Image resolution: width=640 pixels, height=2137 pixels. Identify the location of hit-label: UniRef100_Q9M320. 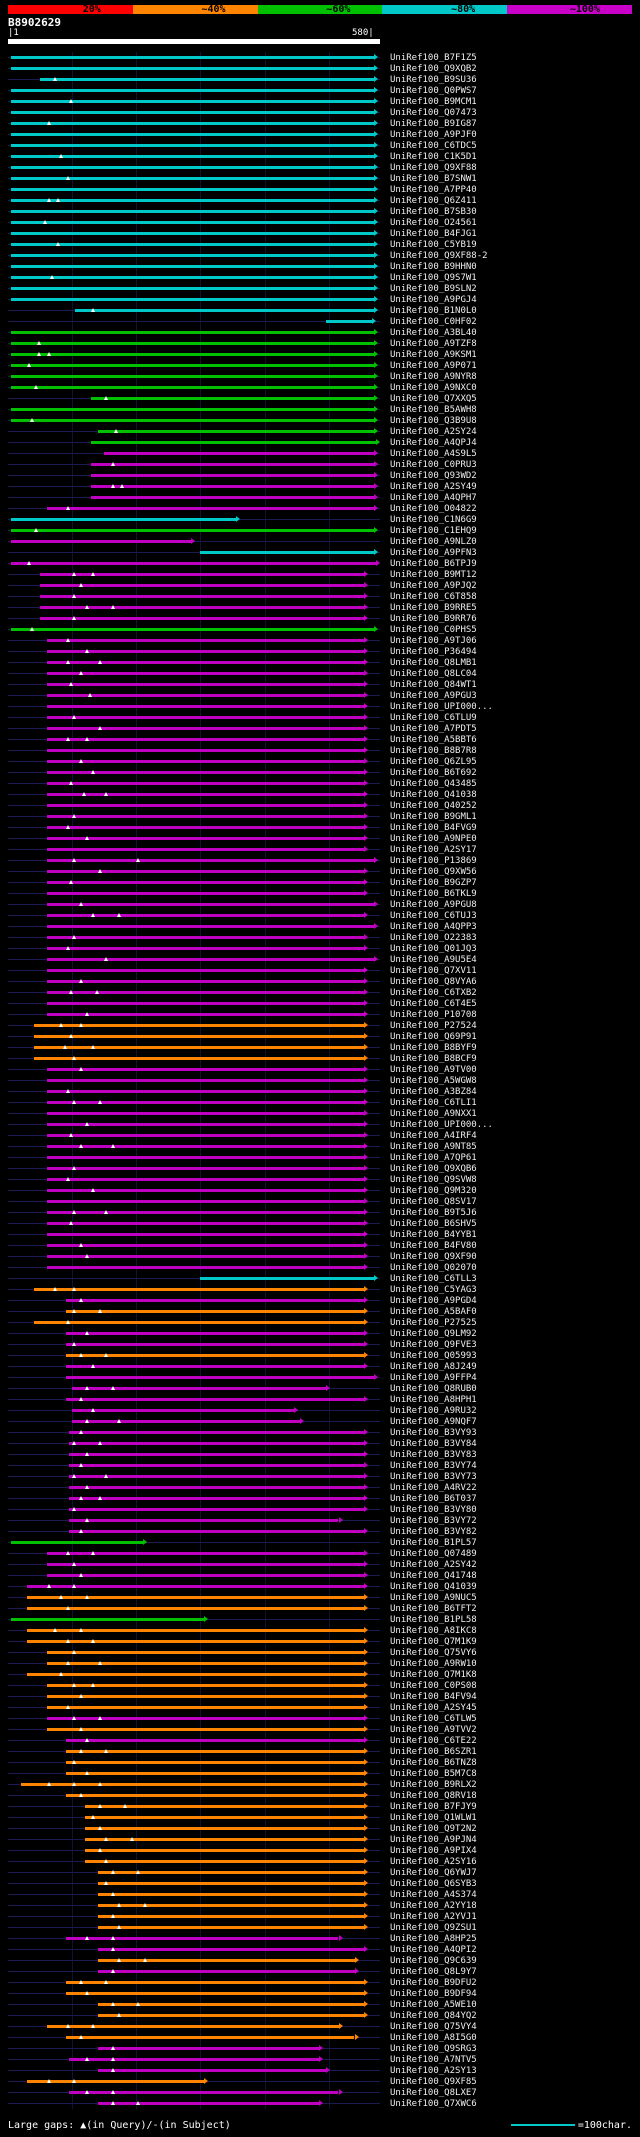
(433, 1191).